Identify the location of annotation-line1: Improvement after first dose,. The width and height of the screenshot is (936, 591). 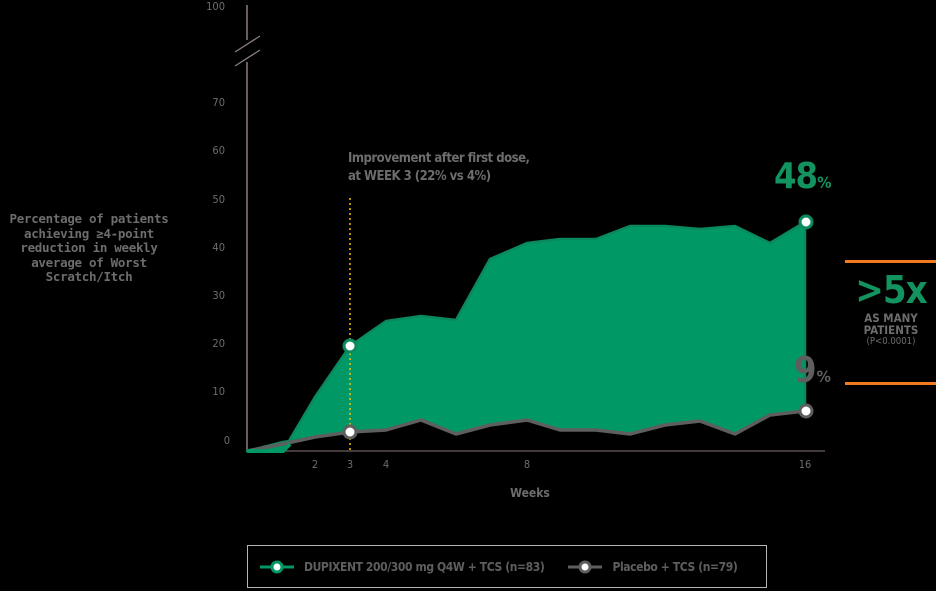
(439, 158).